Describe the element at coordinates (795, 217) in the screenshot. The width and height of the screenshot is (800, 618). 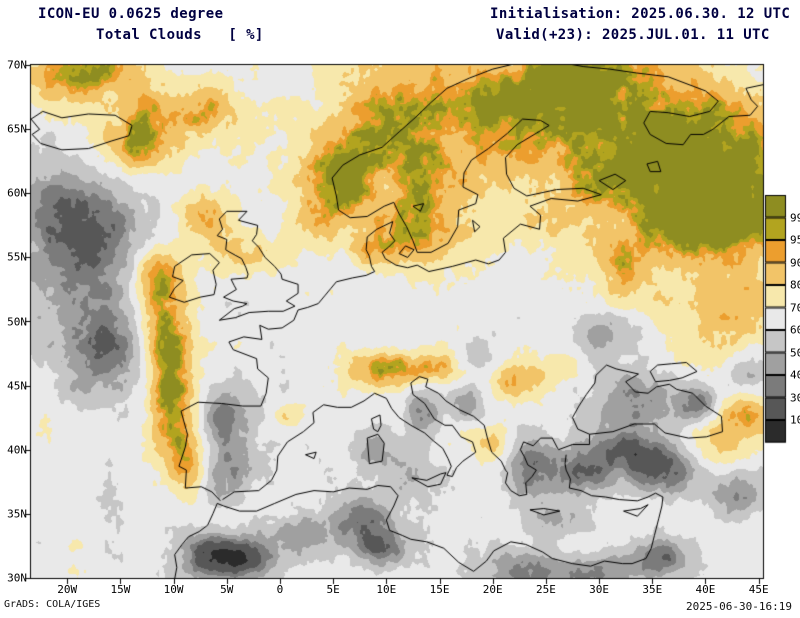
I see `legend-level-label: 99.5` at that location.